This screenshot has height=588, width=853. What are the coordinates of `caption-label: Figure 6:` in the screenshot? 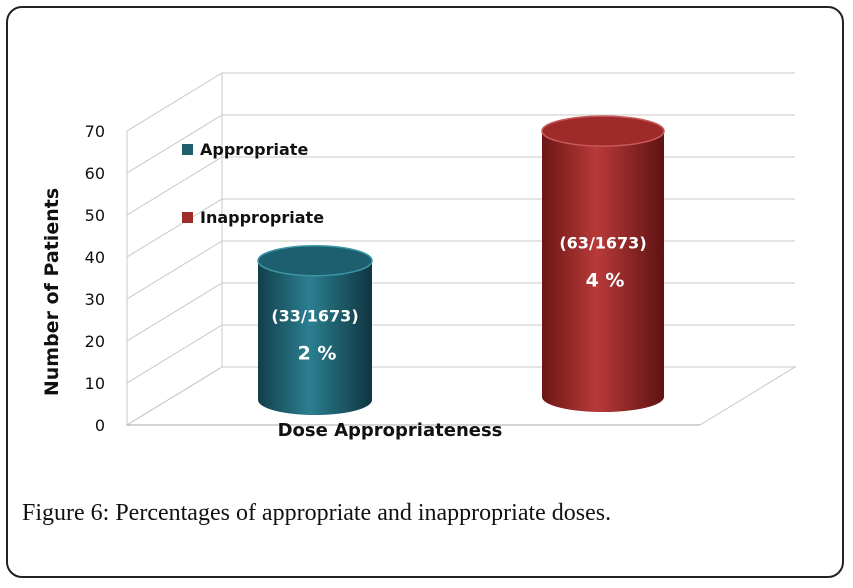 It's located at (66, 513).